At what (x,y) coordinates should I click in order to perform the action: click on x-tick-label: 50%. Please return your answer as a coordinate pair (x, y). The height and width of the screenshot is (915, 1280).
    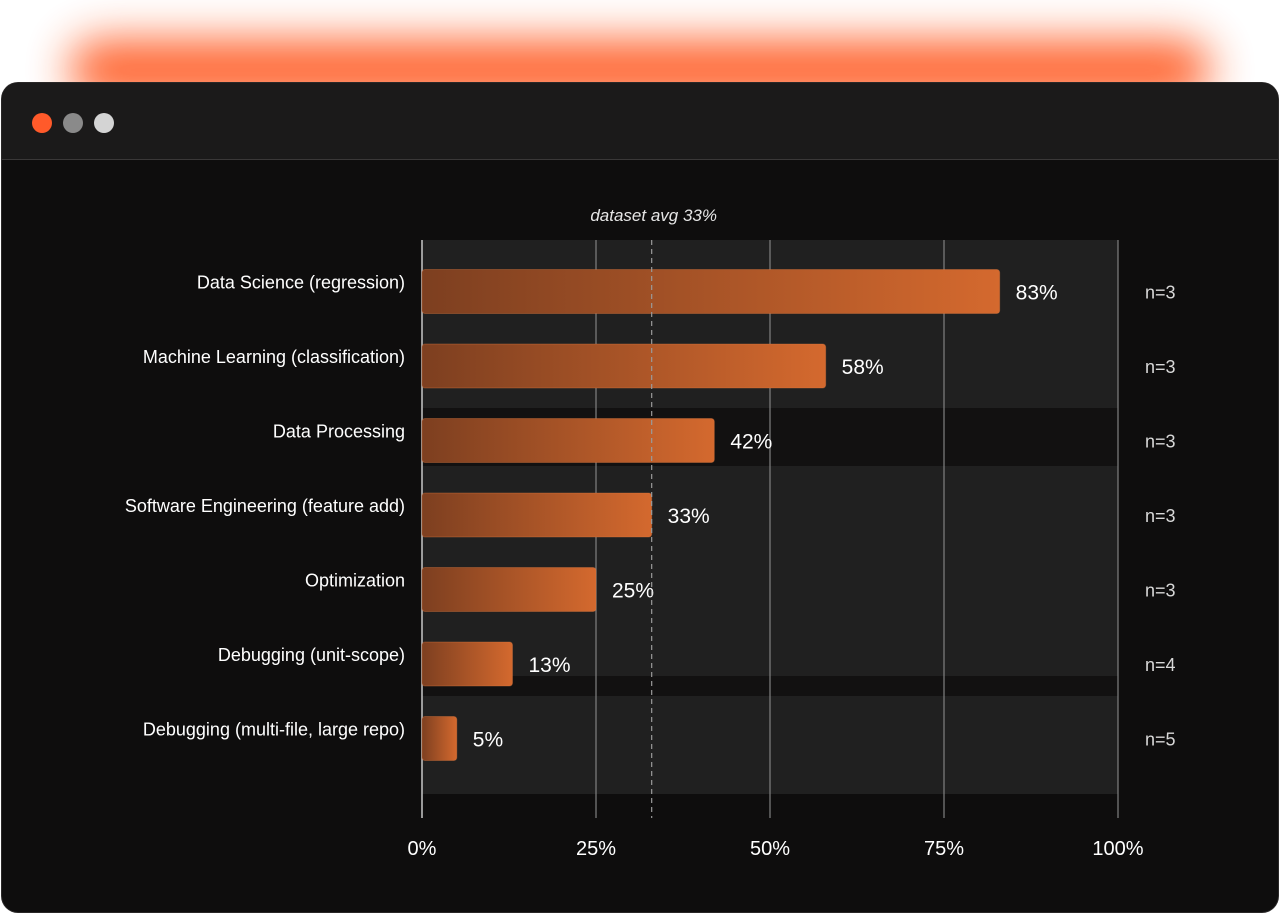
    Looking at the image, I should click on (770, 849).